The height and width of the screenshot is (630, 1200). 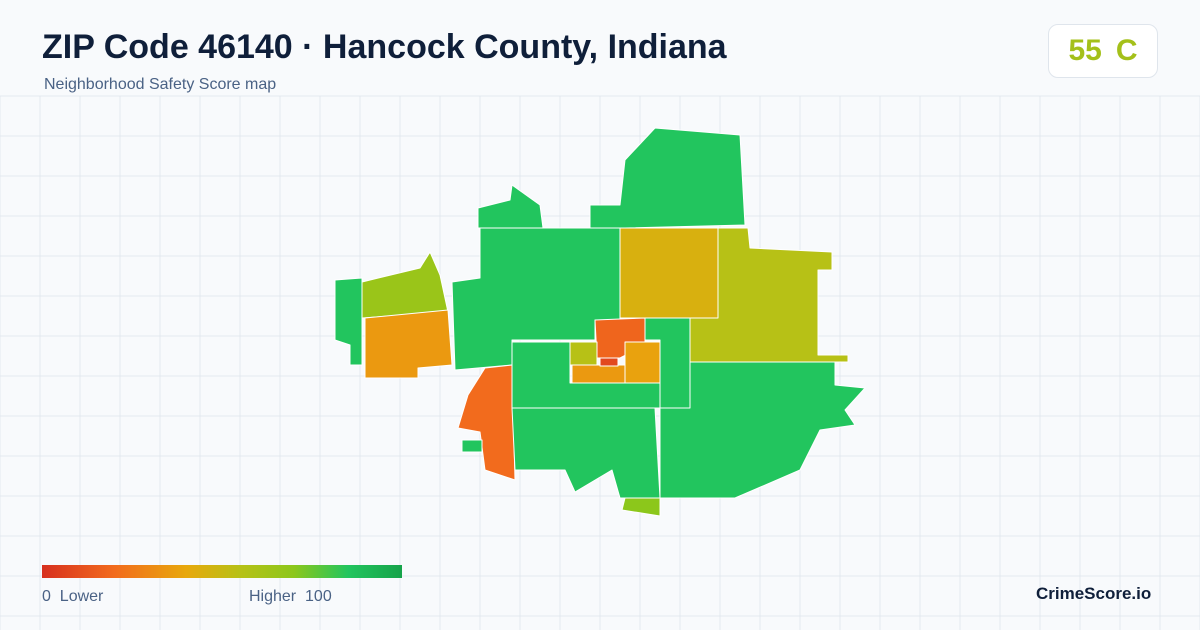 I want to click on subtitle: Neighborhood Safety Score map, so click(x=160, y=84).